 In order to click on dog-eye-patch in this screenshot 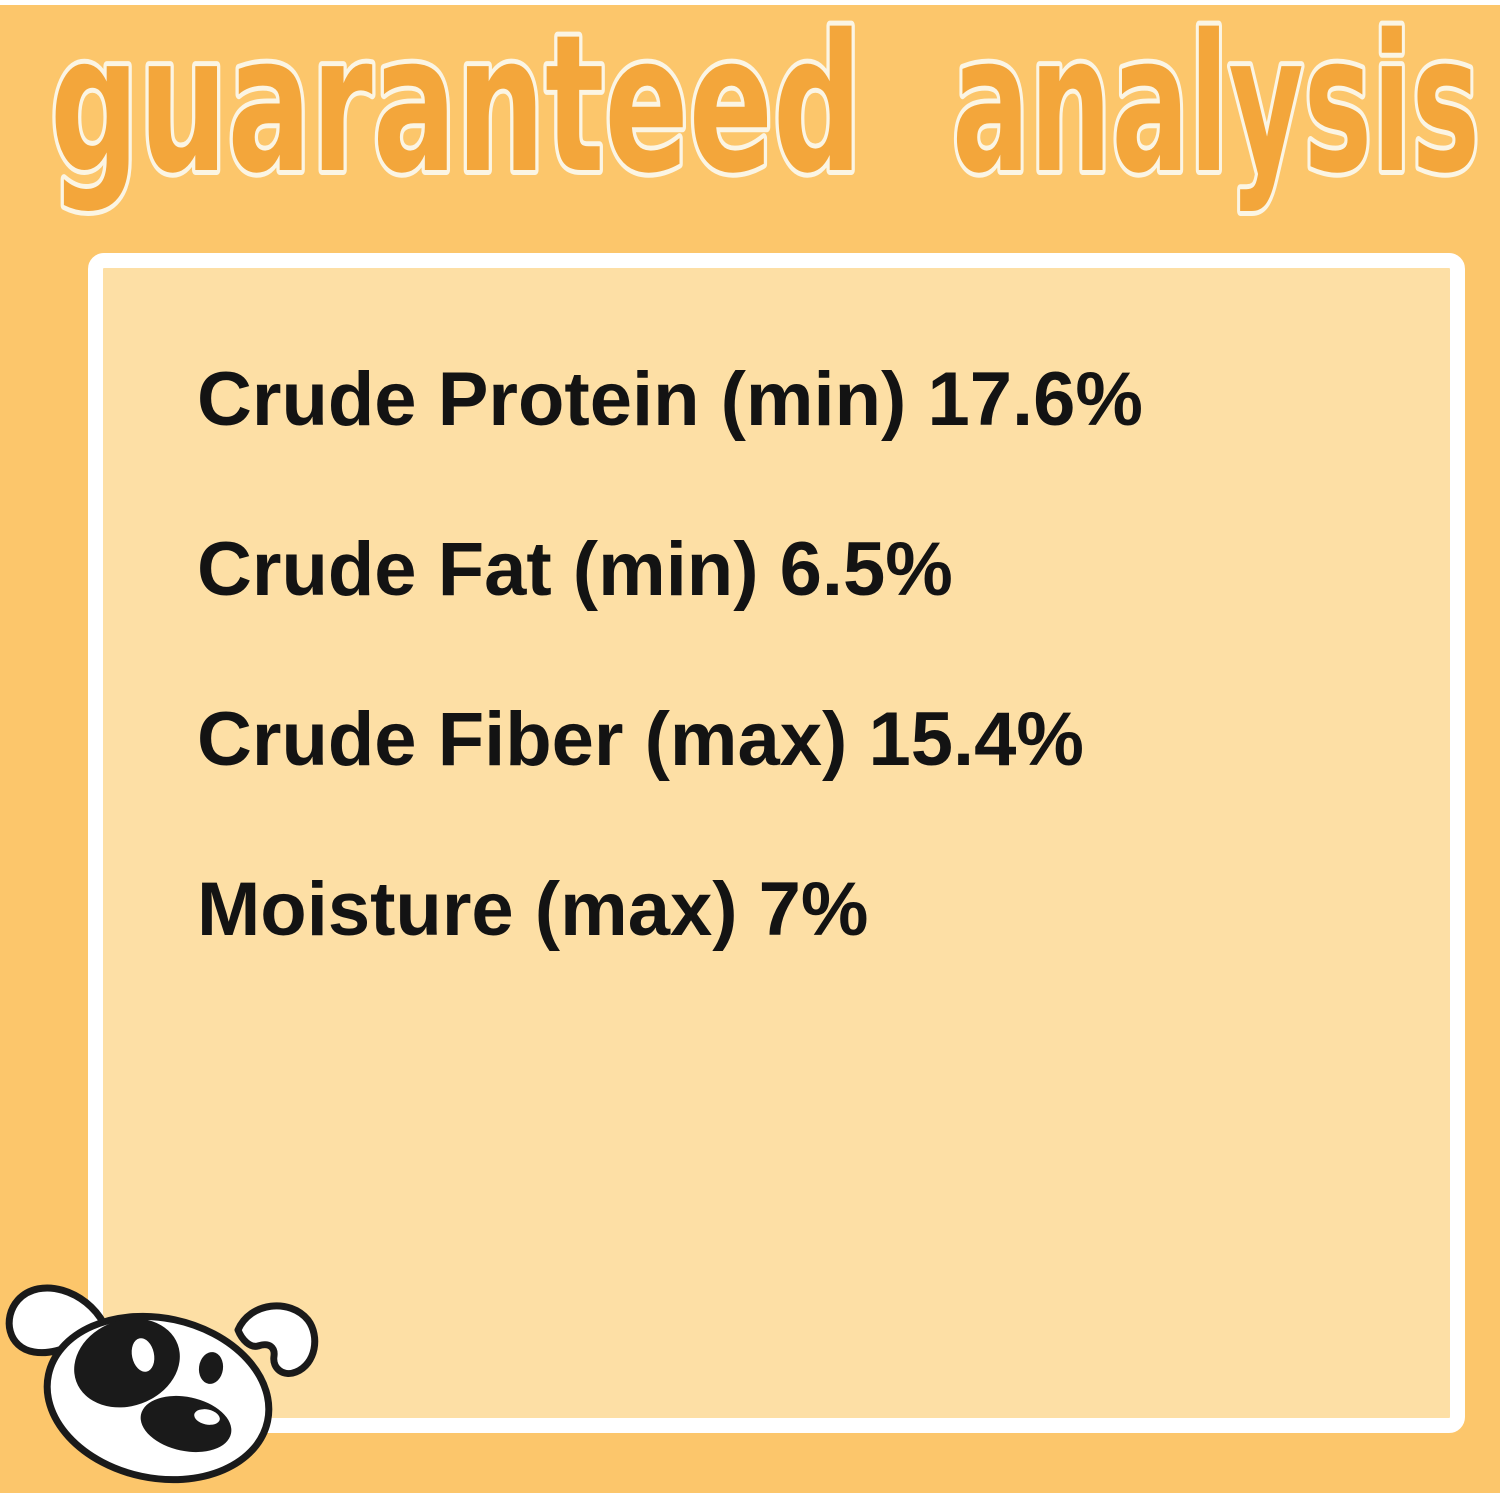, I will do `click(127, 1363)`.